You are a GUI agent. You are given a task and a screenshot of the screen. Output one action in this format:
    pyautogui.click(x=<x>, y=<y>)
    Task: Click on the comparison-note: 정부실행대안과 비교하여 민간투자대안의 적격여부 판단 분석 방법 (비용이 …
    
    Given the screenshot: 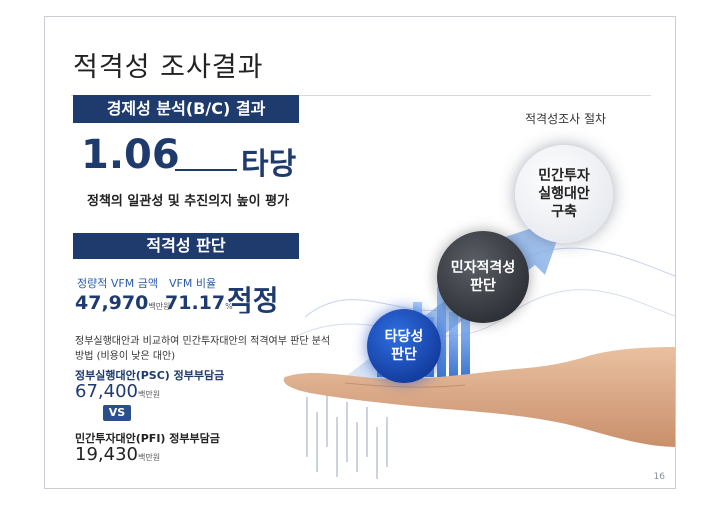 What is the action you would take?
    pyautogui.click(x=203, y=349)
    